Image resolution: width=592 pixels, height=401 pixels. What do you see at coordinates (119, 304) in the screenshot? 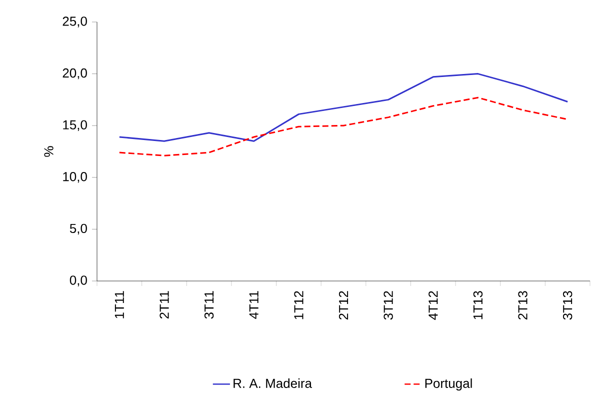
I see `x-tick-label: 1T11` at bounding box center [119, 304].